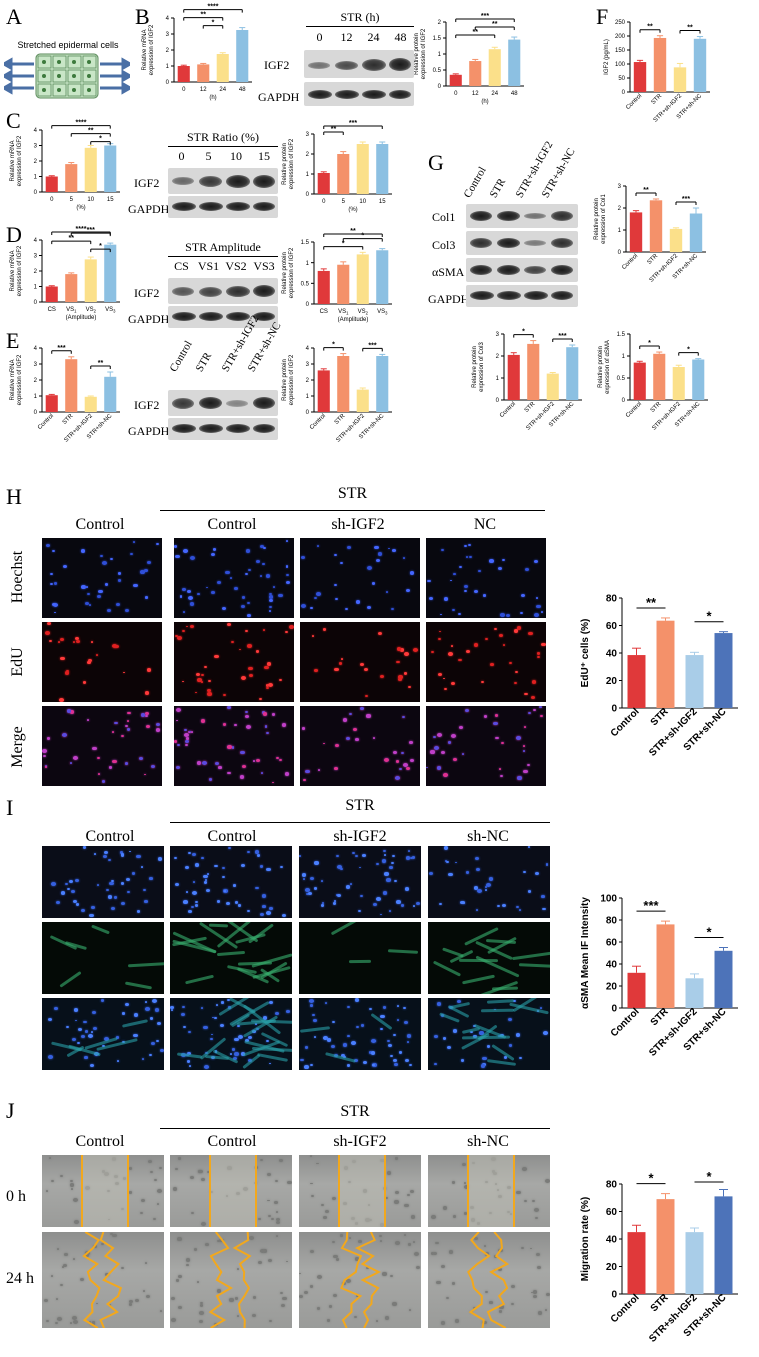  I want to click on blot-strip-gapdh, so click(522, 296).